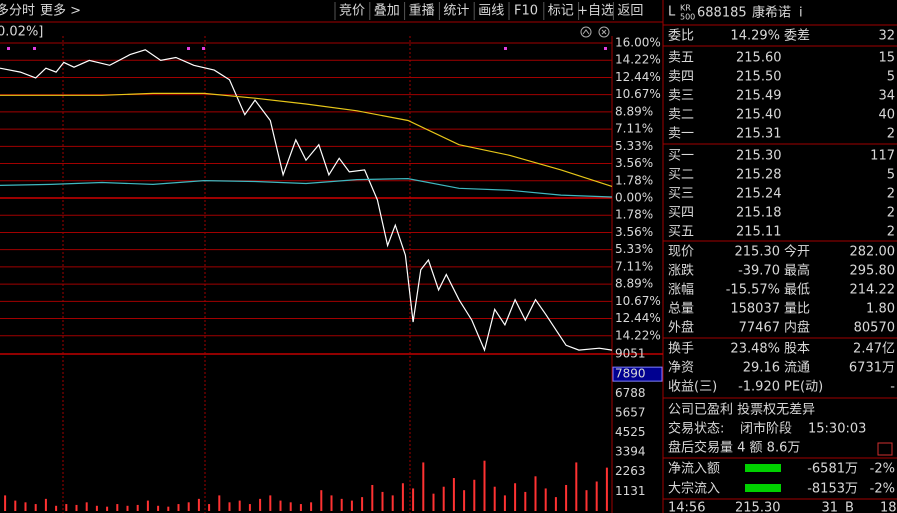 Image resolution: width=897 pixels, height=513 pixels. What do you see at coordinates (681, 349) in the screenshot?
I see `label: 换手` at bounding box center [681, 349].